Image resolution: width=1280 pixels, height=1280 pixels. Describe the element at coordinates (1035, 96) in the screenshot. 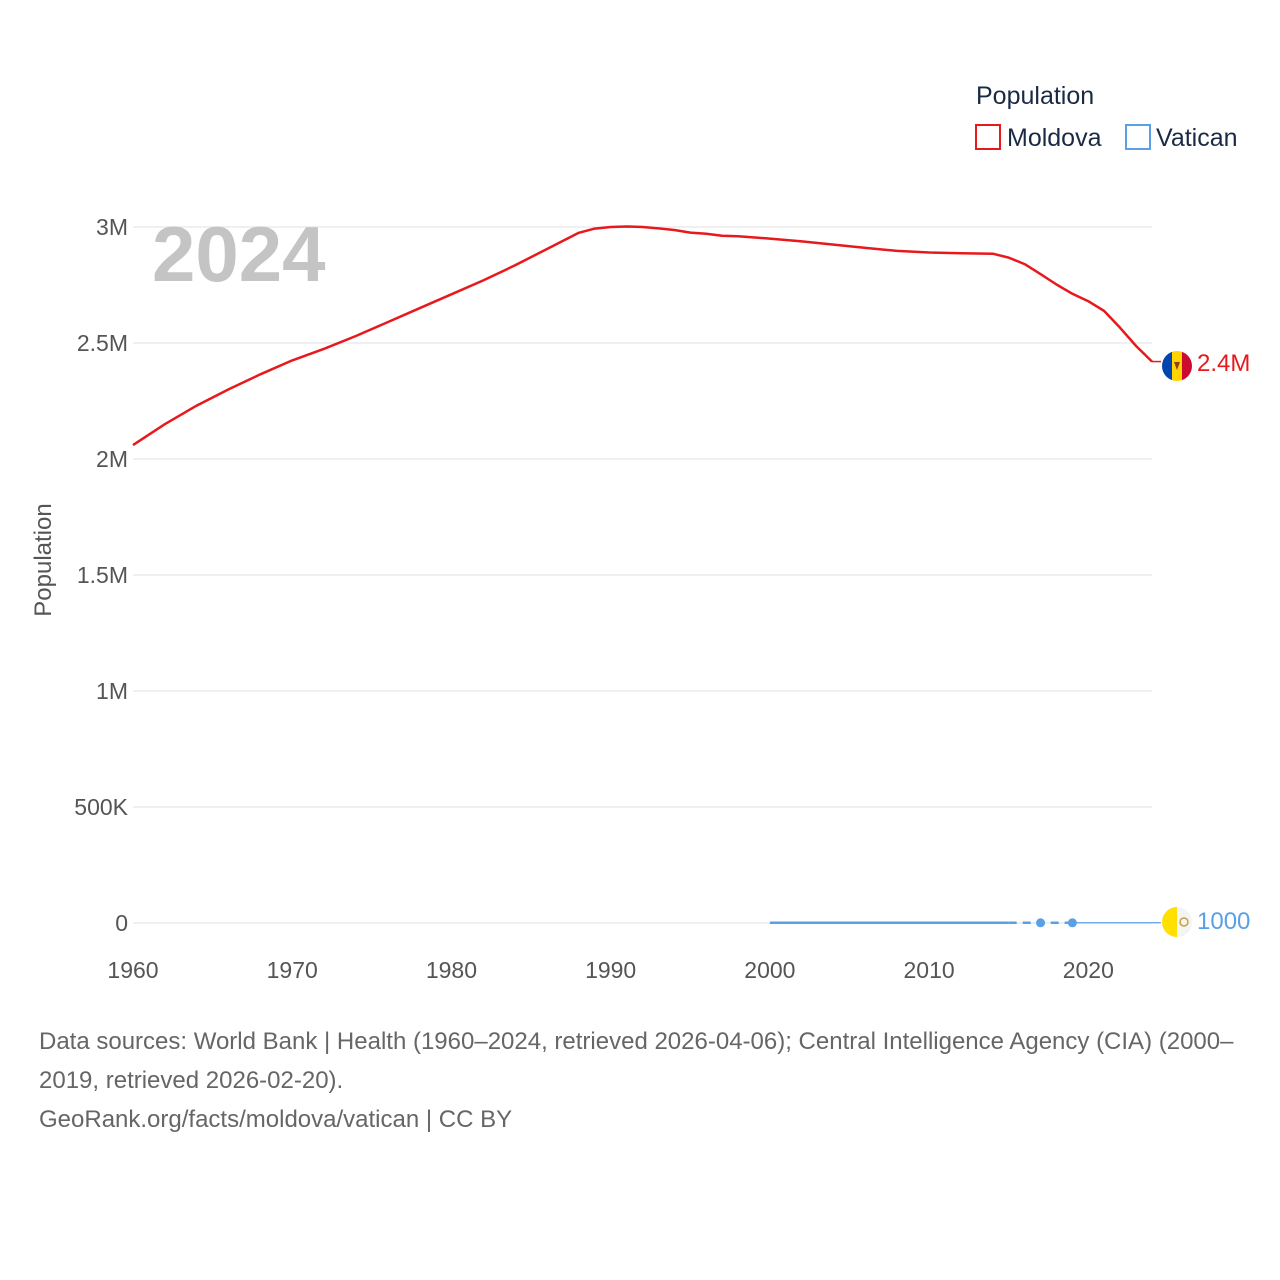

I see `legend-title: Population` at that location.